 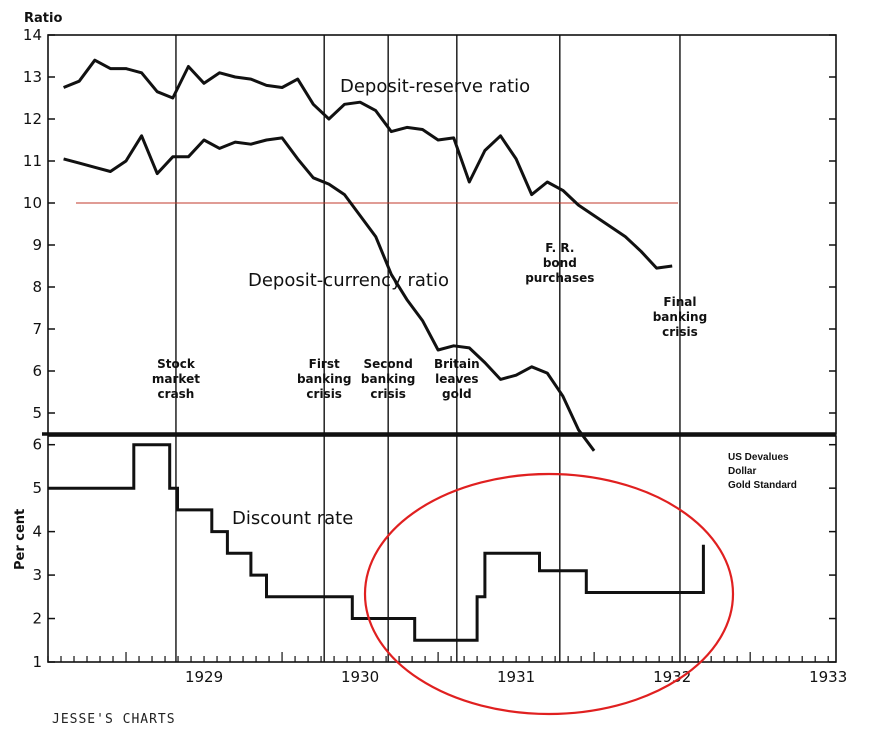 What do you see at coordinates (32, 161) in the screenshot?
I see `top-y-tick-label: 11` at bounding box center [32, 161].